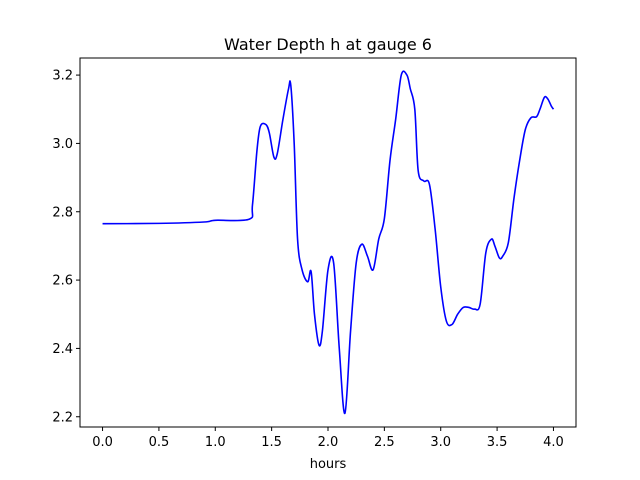 This screenshot has height=480, width=640. Describe the element at coordinates (62, 349) in the screenshot. I see `y-tick-label: 2.4` at that location.